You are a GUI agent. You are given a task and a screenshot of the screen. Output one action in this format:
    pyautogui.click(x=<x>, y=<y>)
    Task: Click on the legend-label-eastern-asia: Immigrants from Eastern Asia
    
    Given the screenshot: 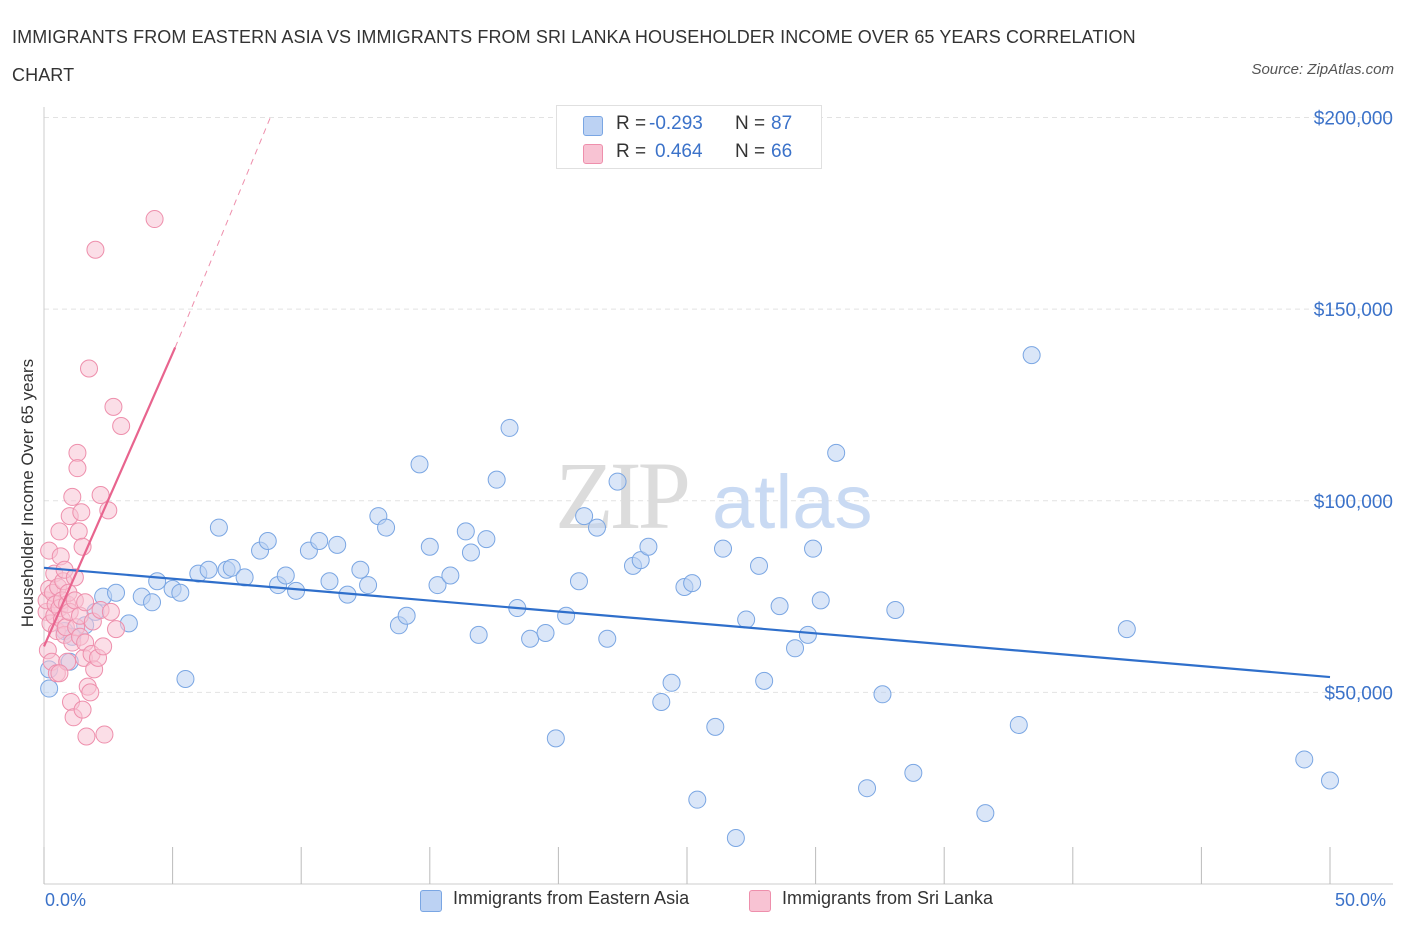 What is the action you would take?
    pyautogui.click(x=571, y=898)
    